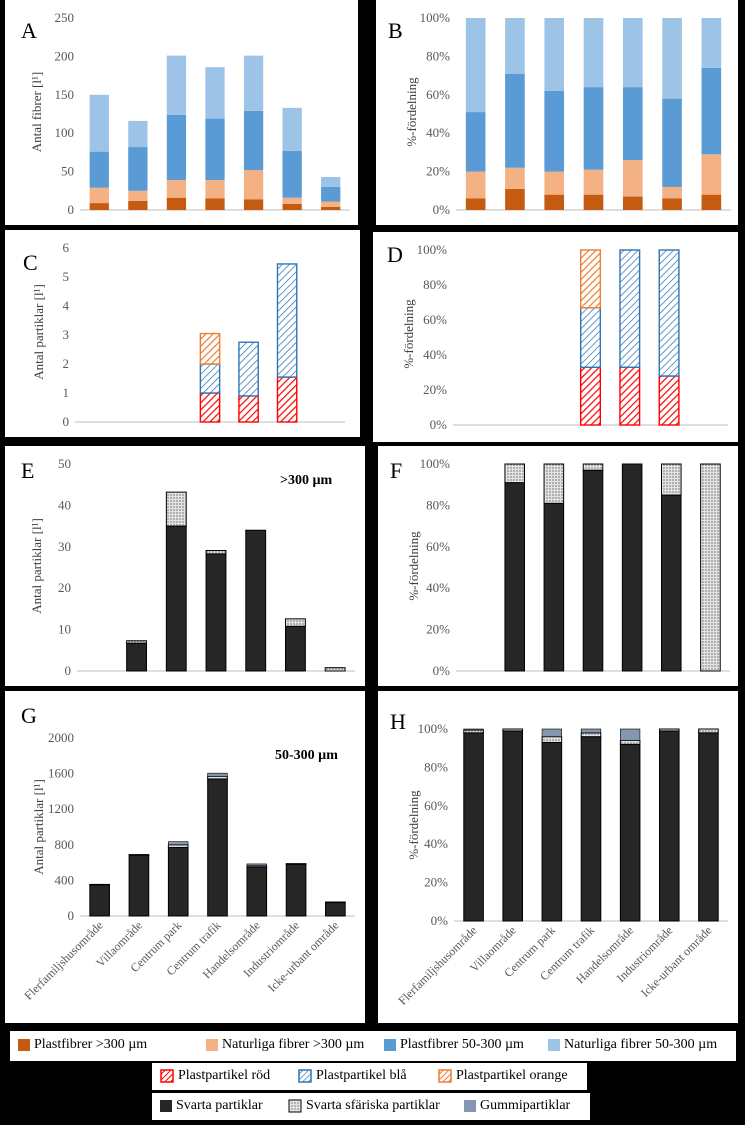  I want to click on y-tick-label: 800, so click(65, 844).